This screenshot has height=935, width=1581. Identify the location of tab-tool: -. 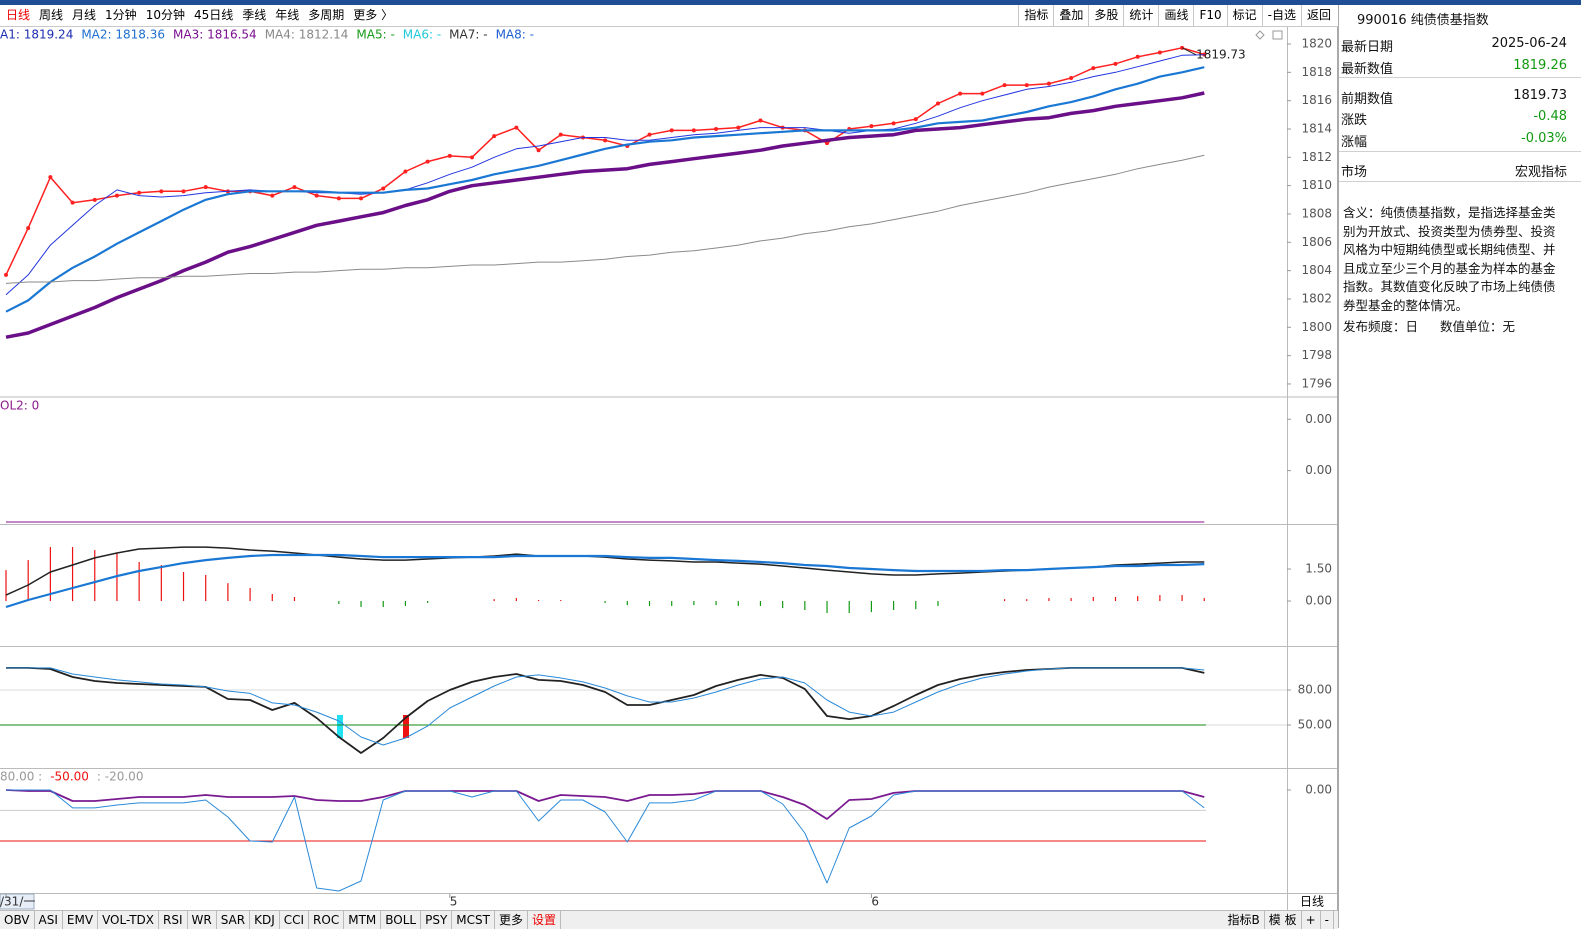
(1327, 920).